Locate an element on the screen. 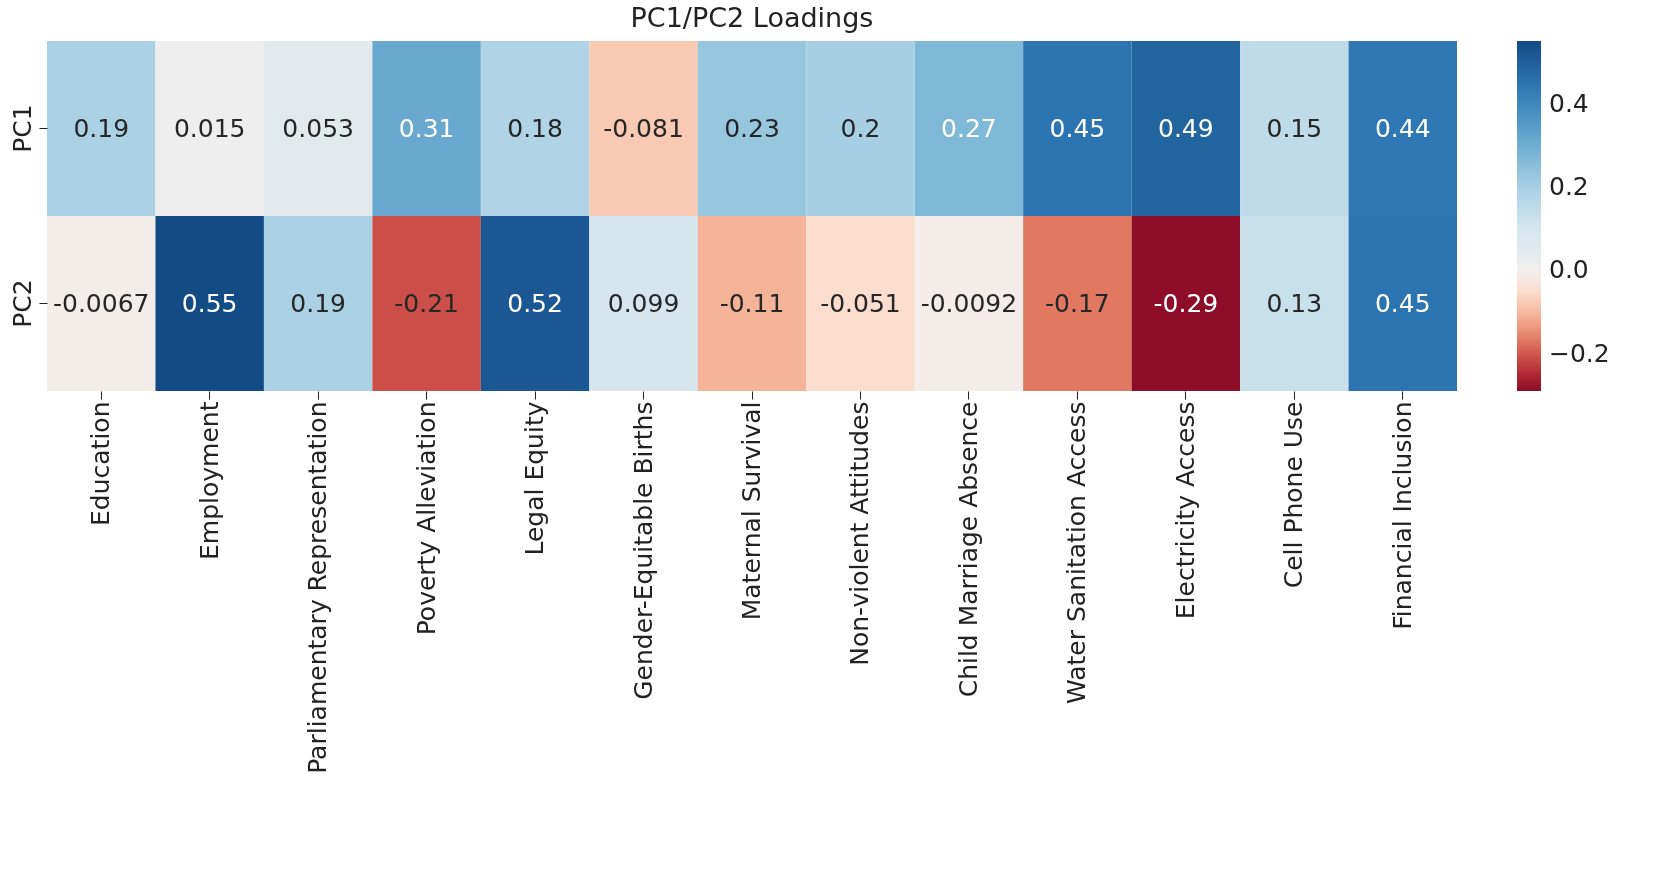 This screenshot has height=896, width=1675. data-label: -0.11 is located at coordinates (752, 303).